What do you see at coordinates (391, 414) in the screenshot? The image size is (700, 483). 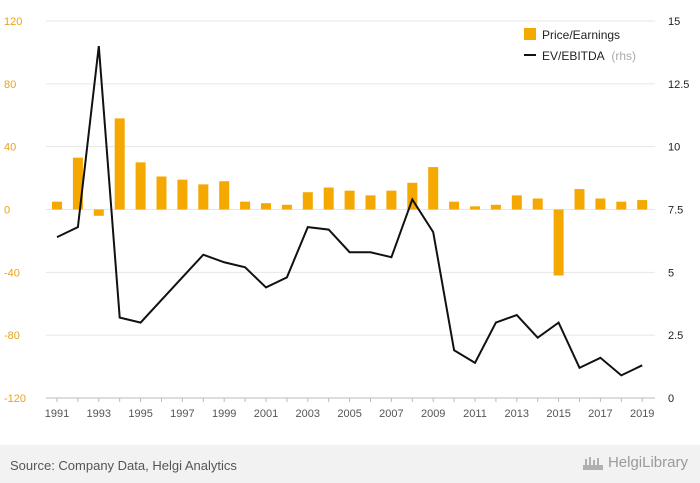 I see `x-tick-label: 2007` at bounding box center [391, 414].